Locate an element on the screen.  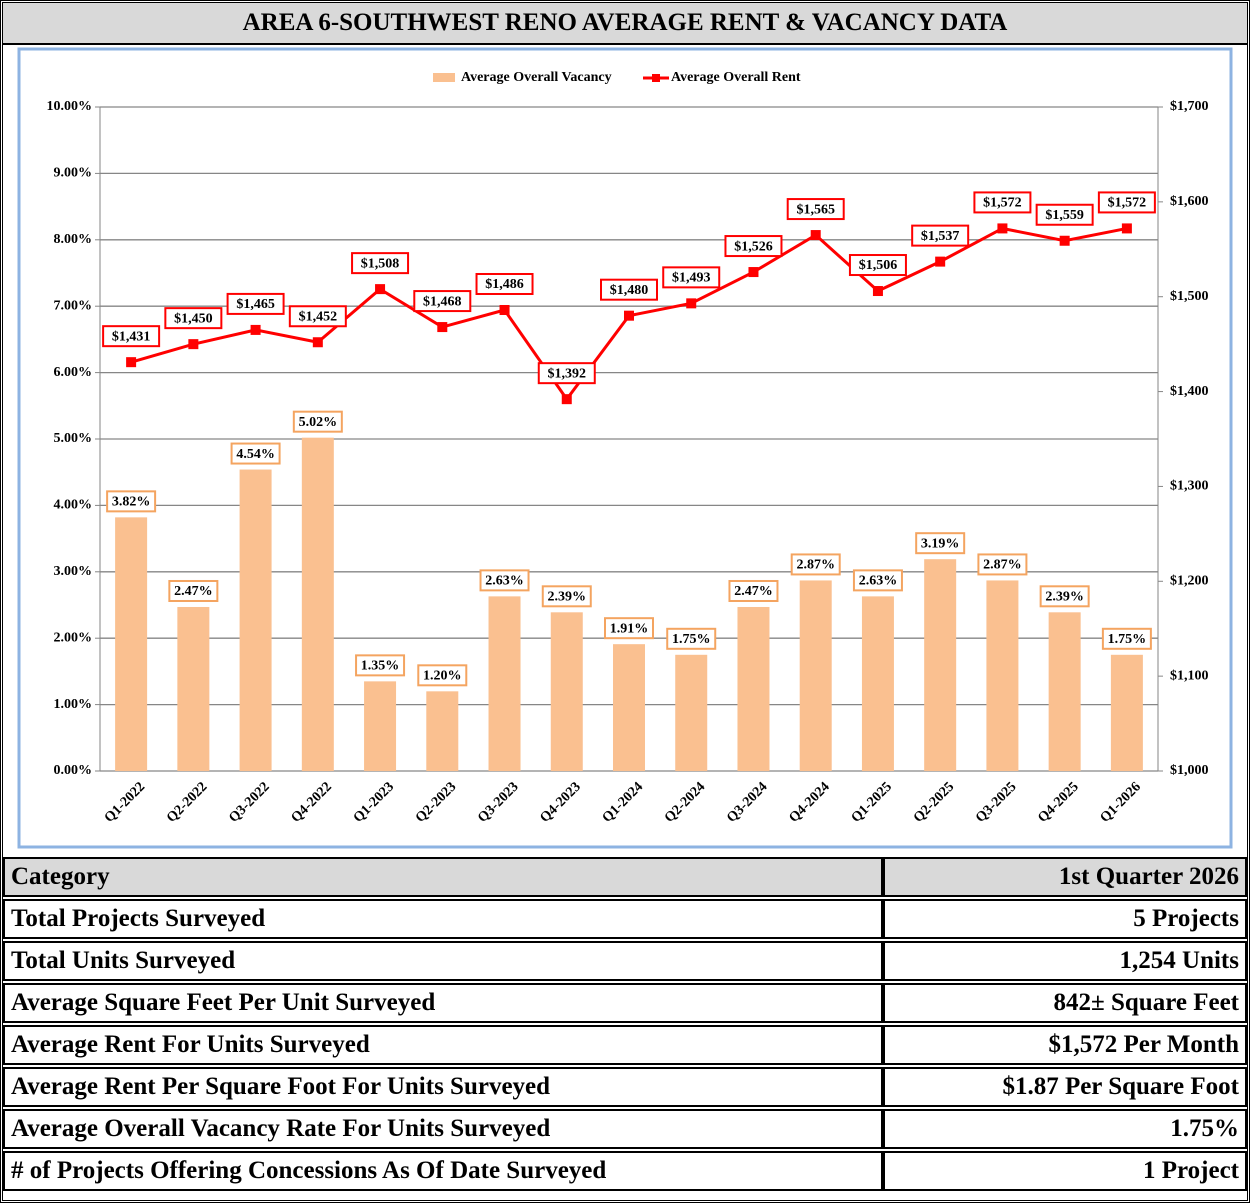
data-label: $1,468 is located at coordinates (442, 301).